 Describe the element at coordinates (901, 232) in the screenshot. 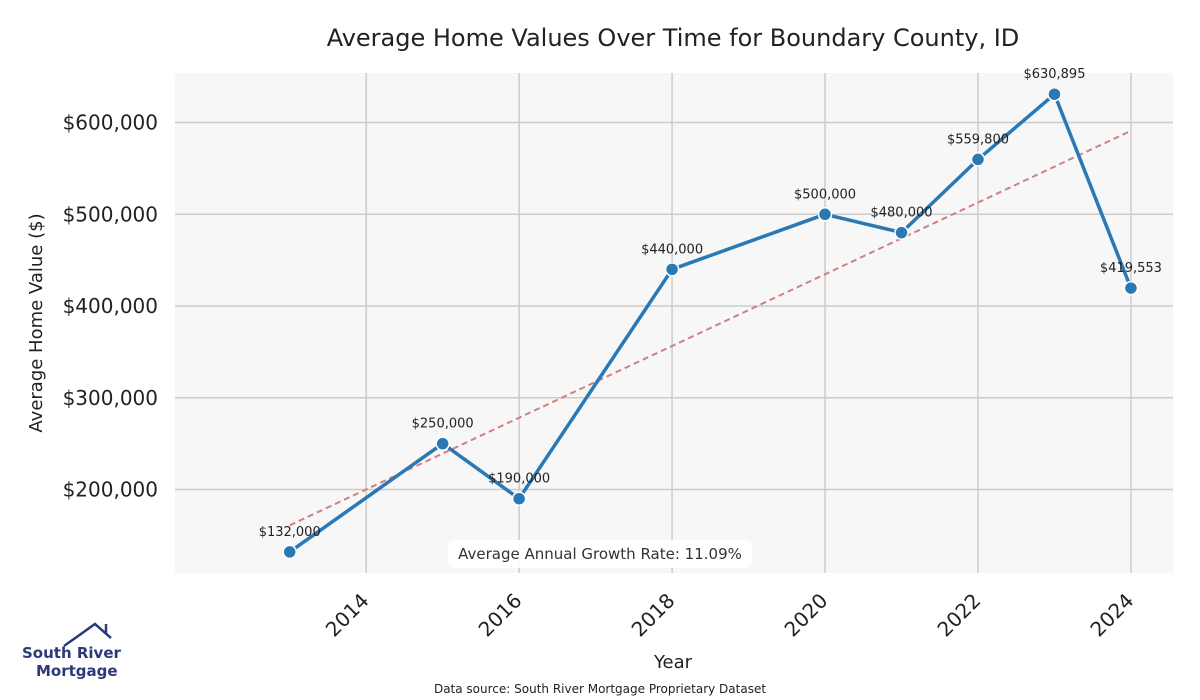

I see `data-point-2021` at that location.